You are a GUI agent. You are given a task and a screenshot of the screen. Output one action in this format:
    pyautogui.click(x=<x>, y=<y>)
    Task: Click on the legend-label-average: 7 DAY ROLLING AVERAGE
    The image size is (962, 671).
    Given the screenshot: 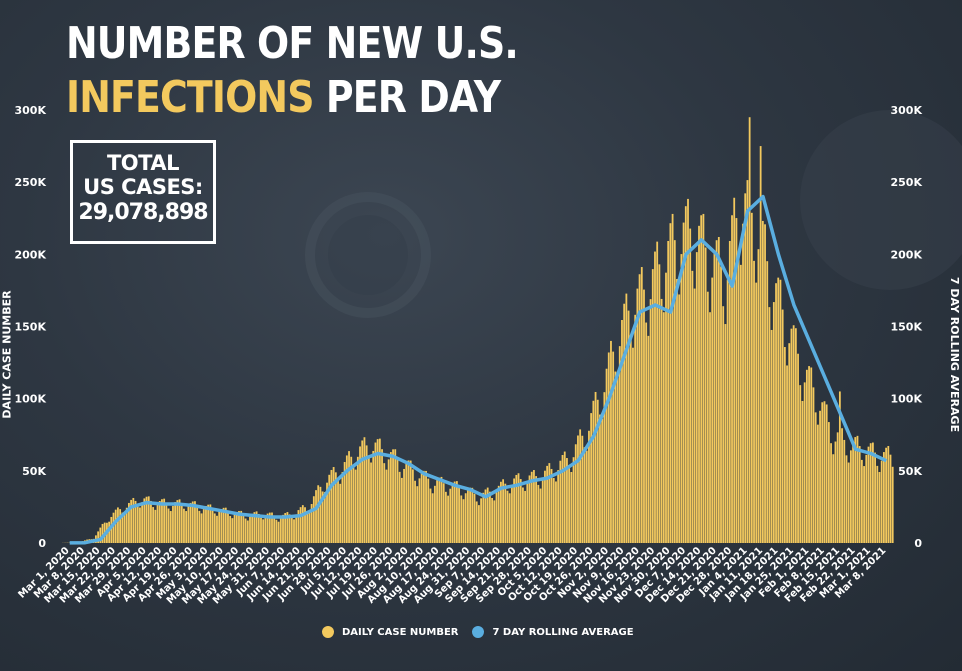 What is the action you would take?
    pyautogui.click(x=563, y=632)
    